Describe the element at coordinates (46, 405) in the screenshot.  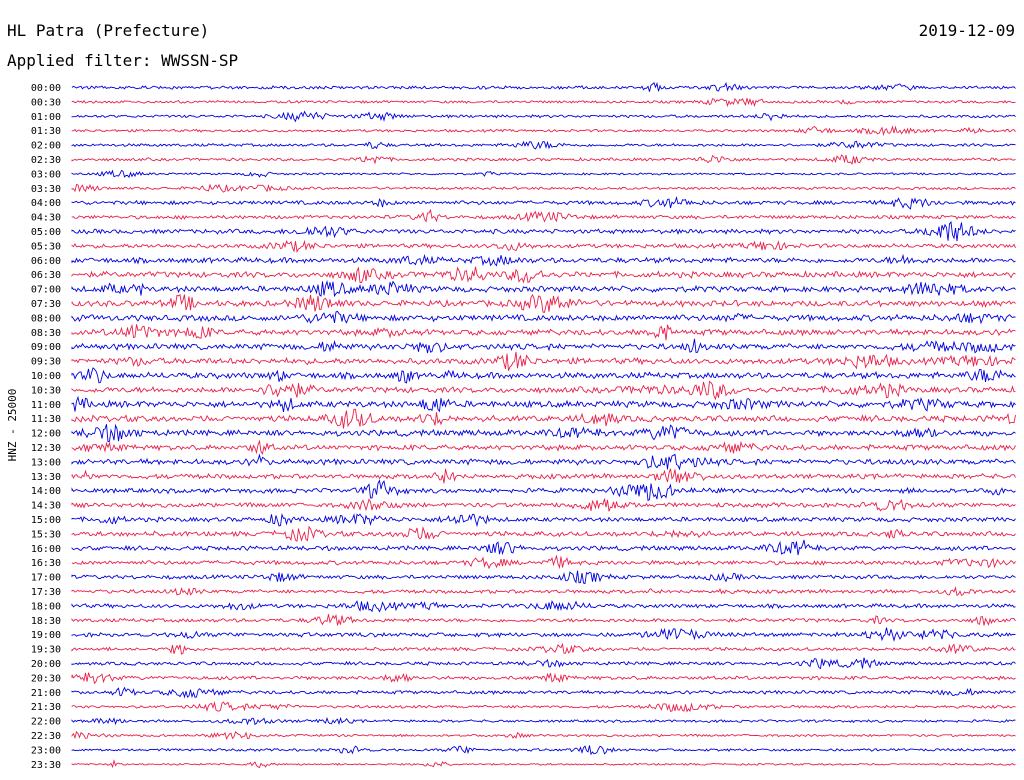
I see `time-label: 11:00` at that location.